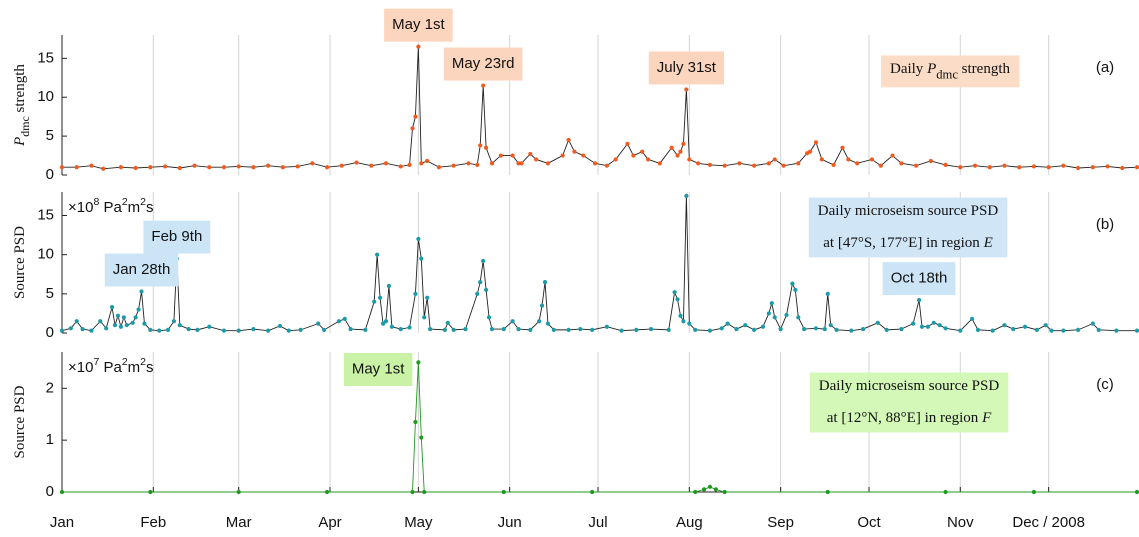 Image resolution: width=1139 pixels, height=537 pixels. I want to click on x-tick-label: Apr, so click(329, 522).